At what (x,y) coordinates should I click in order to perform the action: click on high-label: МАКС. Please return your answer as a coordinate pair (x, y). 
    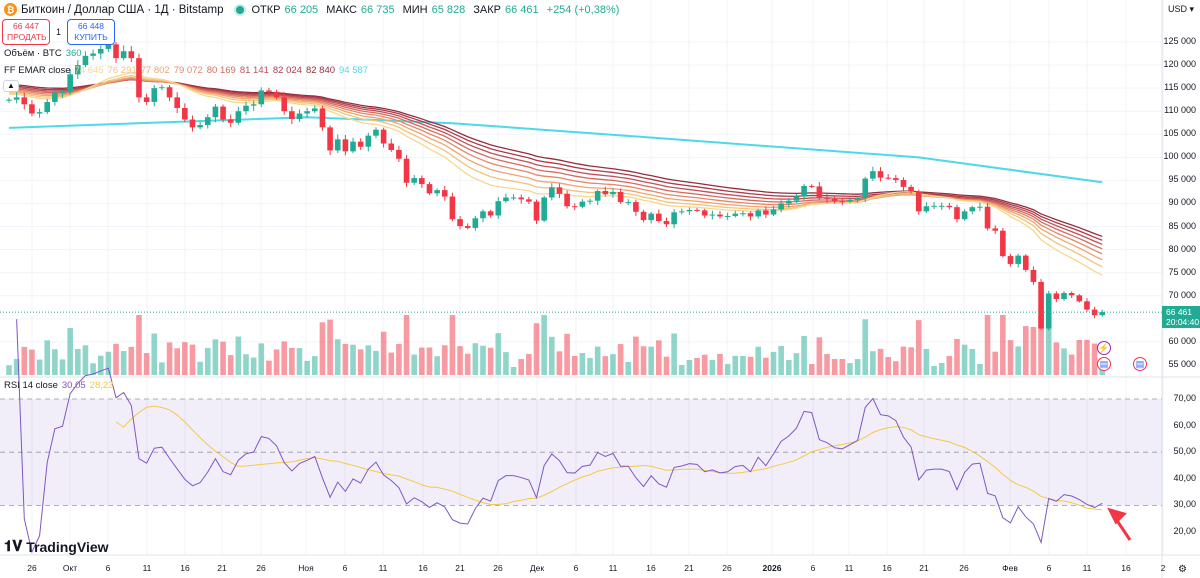
    Looking at the image, I should click on (341, 9).